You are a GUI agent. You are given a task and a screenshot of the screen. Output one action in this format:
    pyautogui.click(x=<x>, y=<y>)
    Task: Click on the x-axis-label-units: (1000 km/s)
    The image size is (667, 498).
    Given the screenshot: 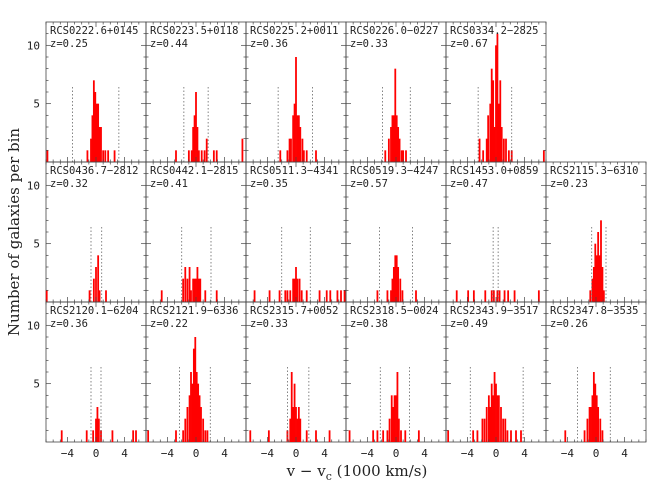 What is the action you would take?
    pyautogui.click(x=379, y=471)
    